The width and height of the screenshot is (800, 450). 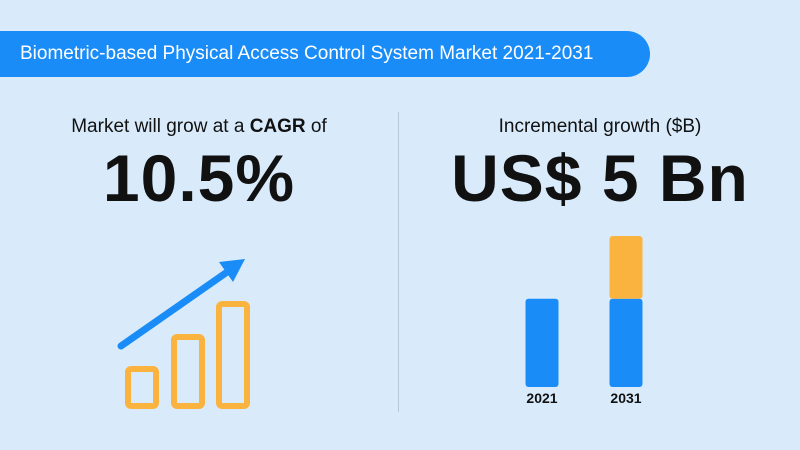 What do you see at coordinates (398, 262) in the screenshot?
I see `section-divider` at bounding box center [398, 262].